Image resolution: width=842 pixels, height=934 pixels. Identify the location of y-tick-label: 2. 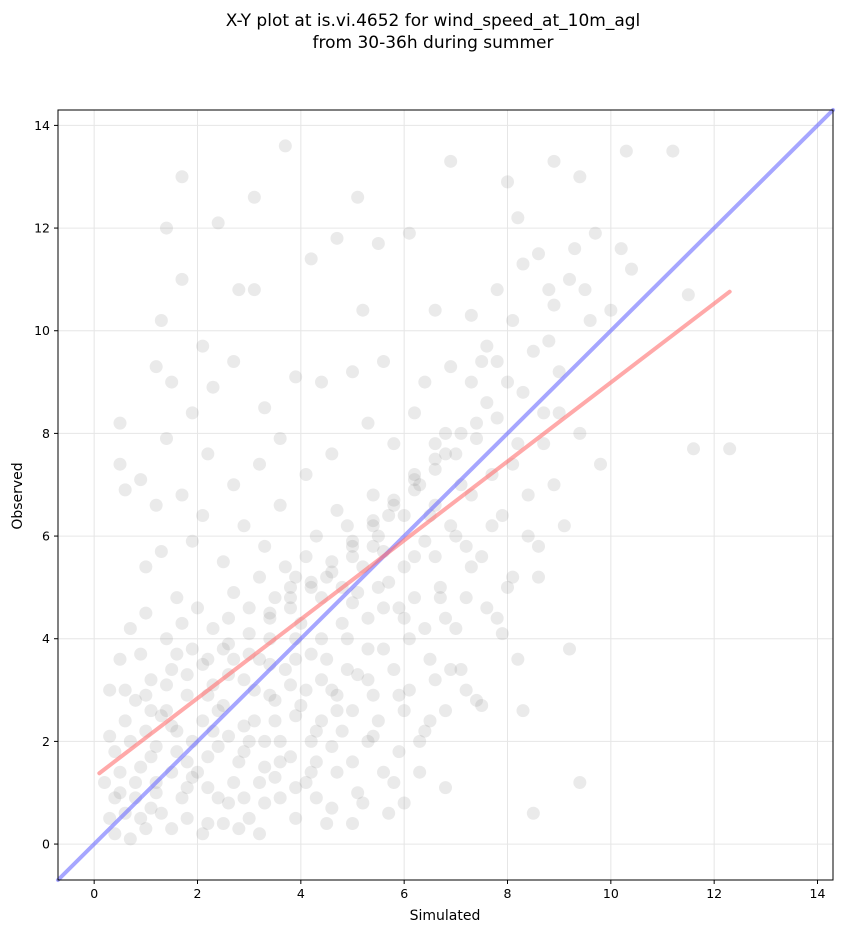
(46, 741).